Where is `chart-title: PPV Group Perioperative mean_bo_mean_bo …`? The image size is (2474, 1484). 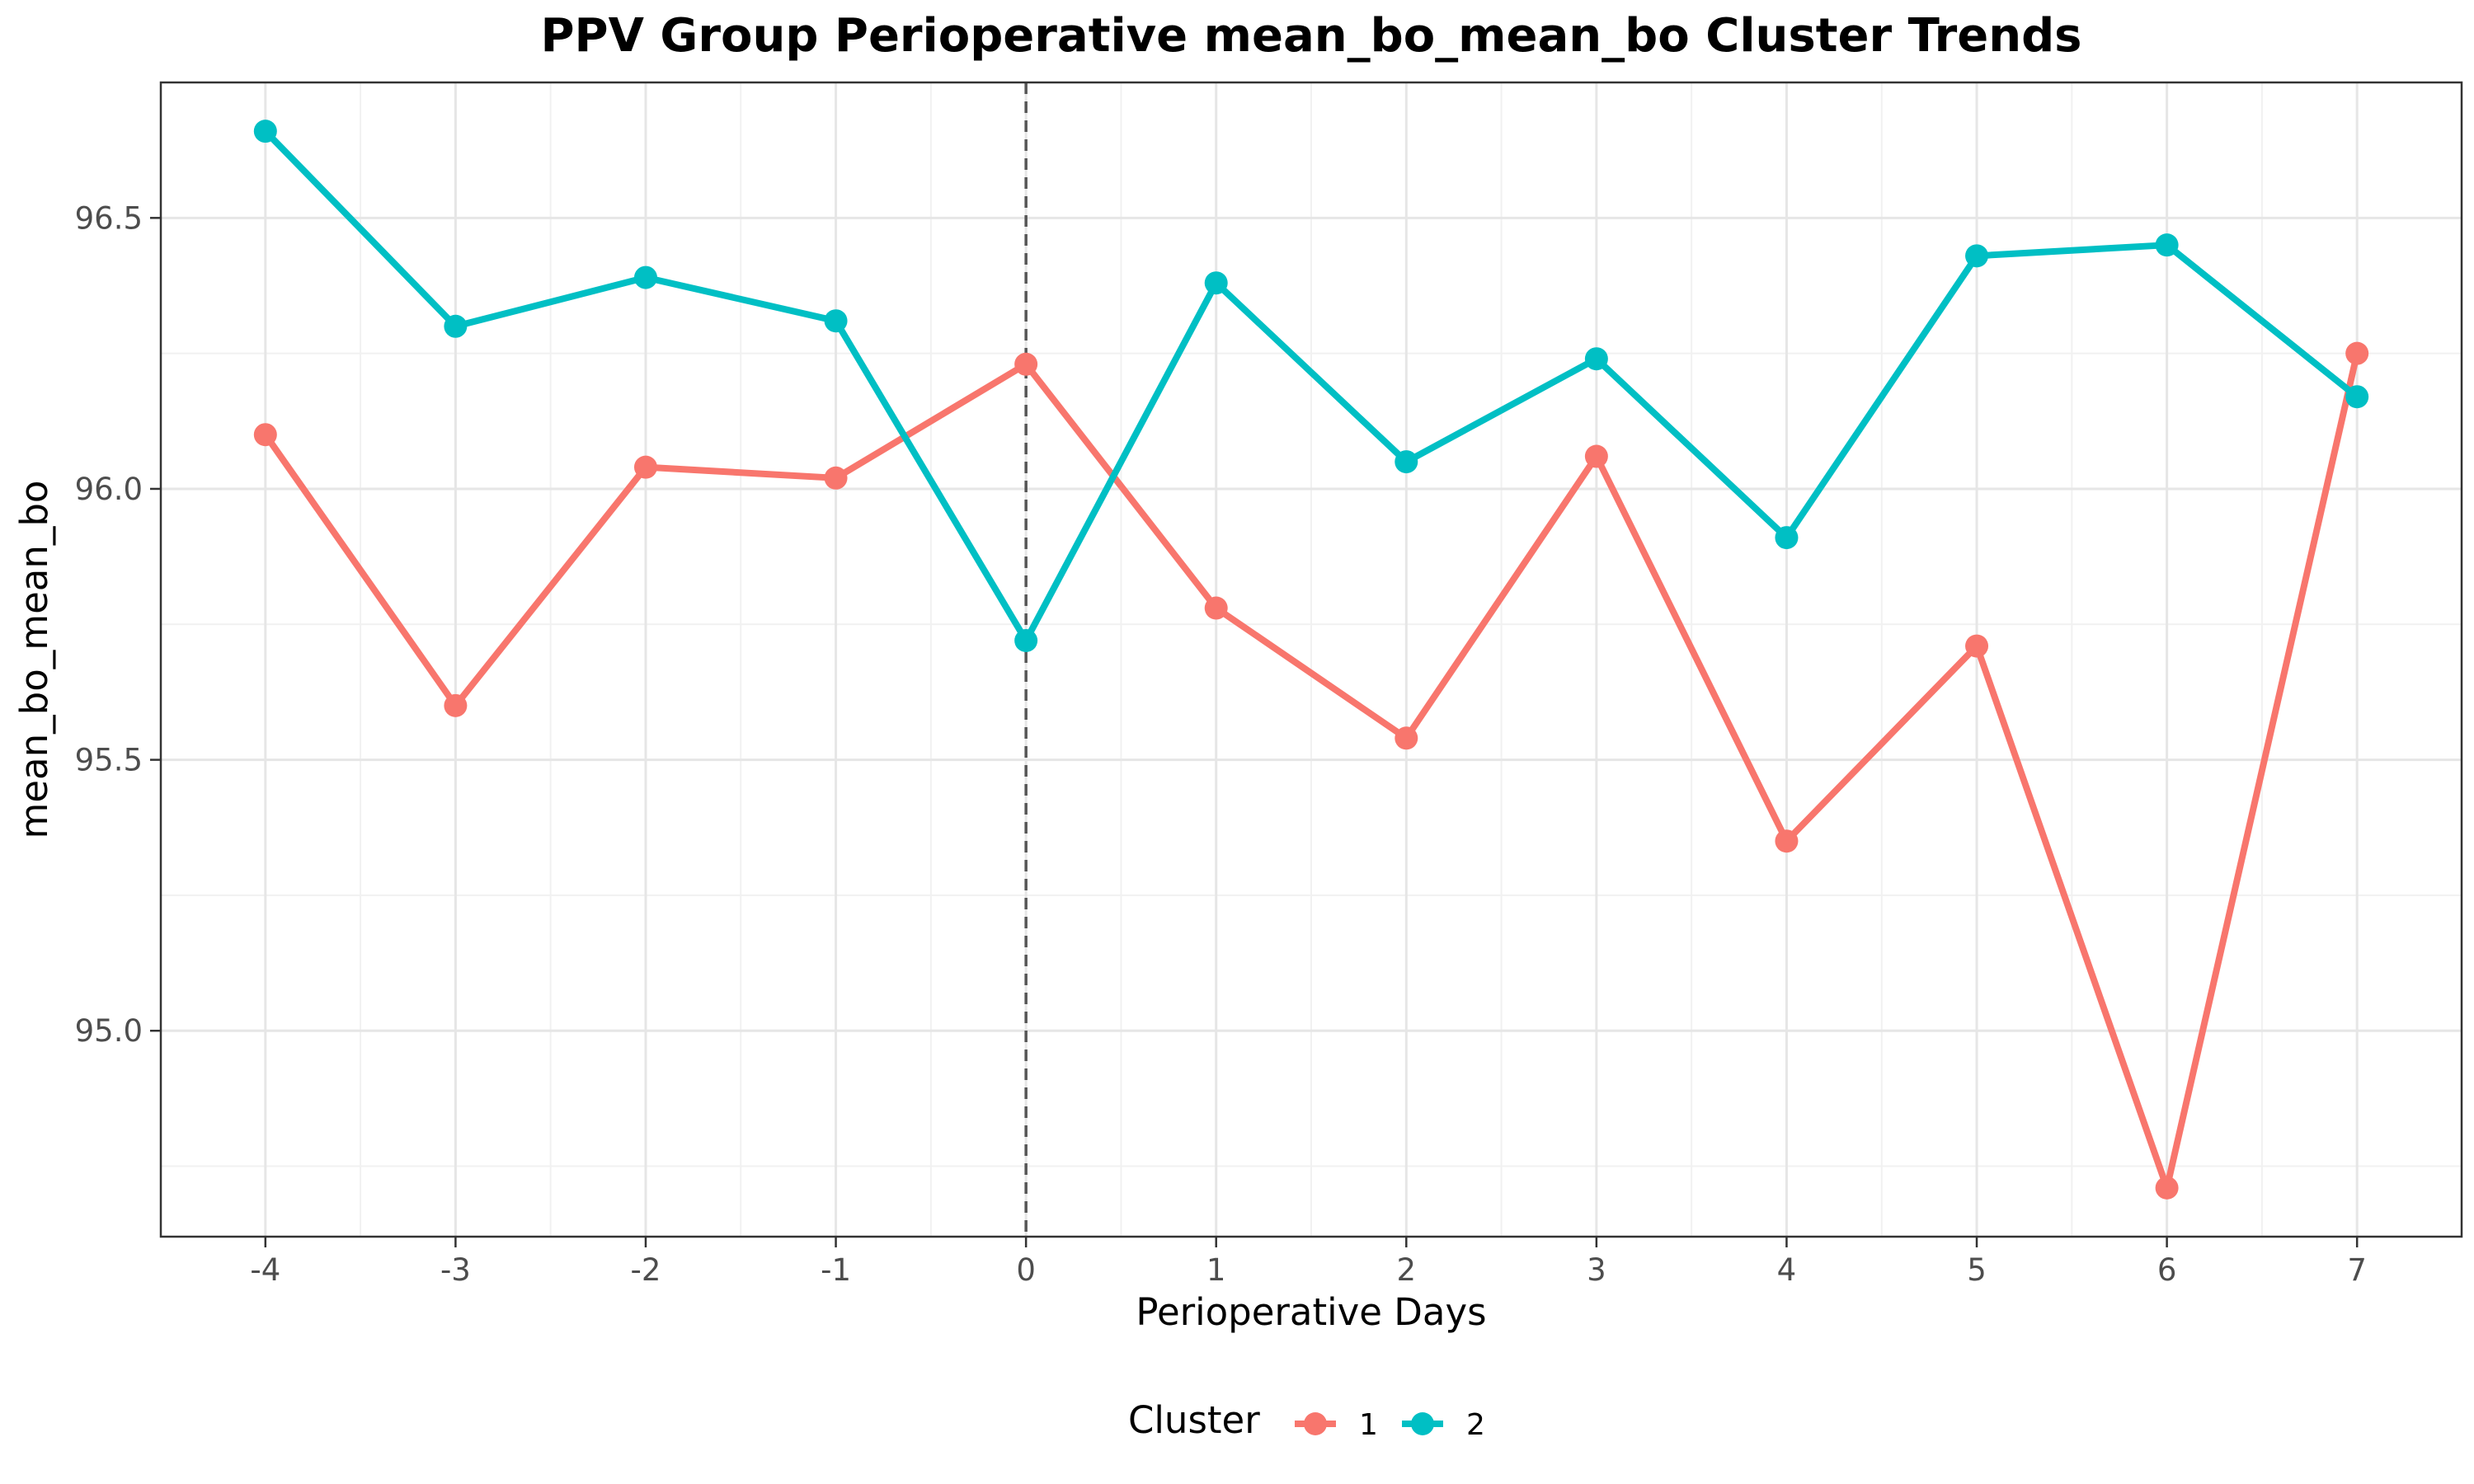 chart-title: PPV Group Perioperative mean_bo_mean_bo … is located at coordinates (1310, 36).